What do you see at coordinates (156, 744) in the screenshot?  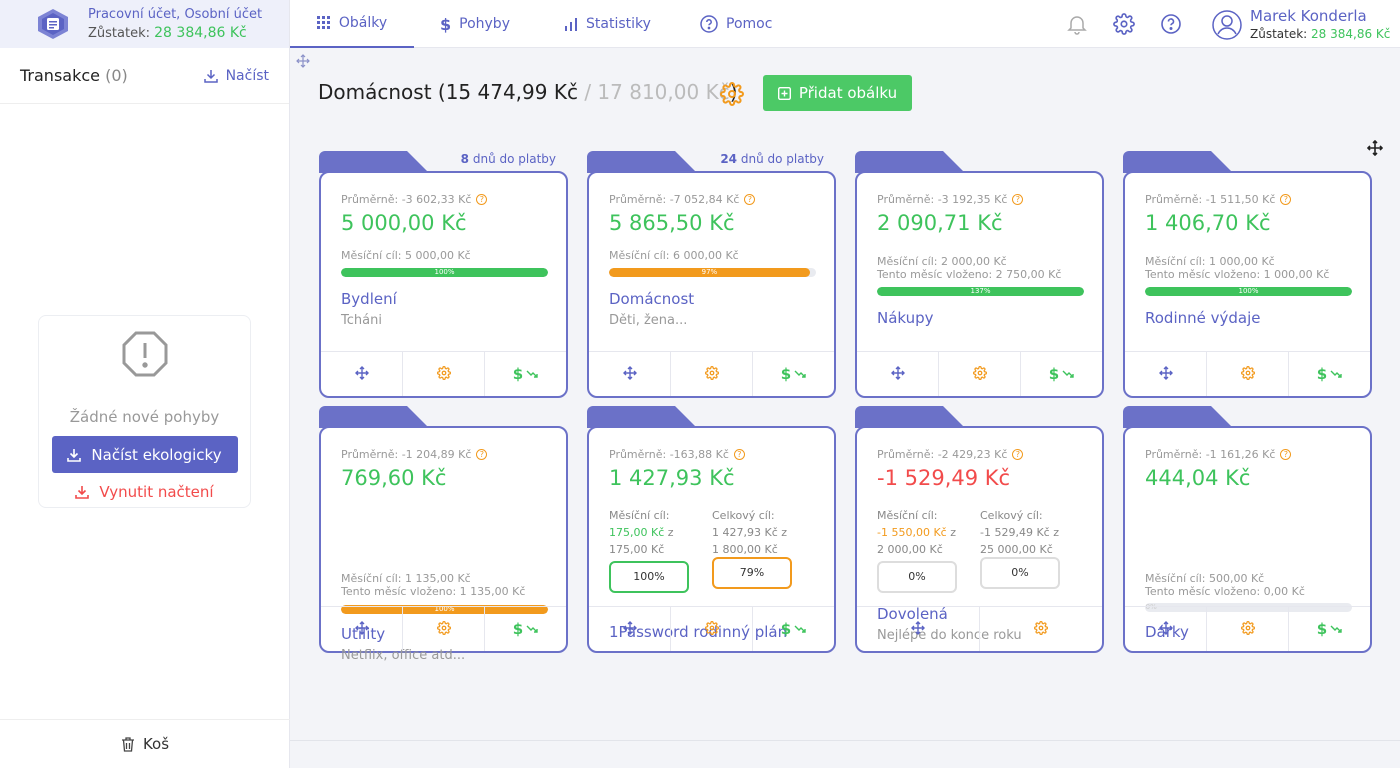 I see `trash-label: Koš` at bounding box center [156, 744].